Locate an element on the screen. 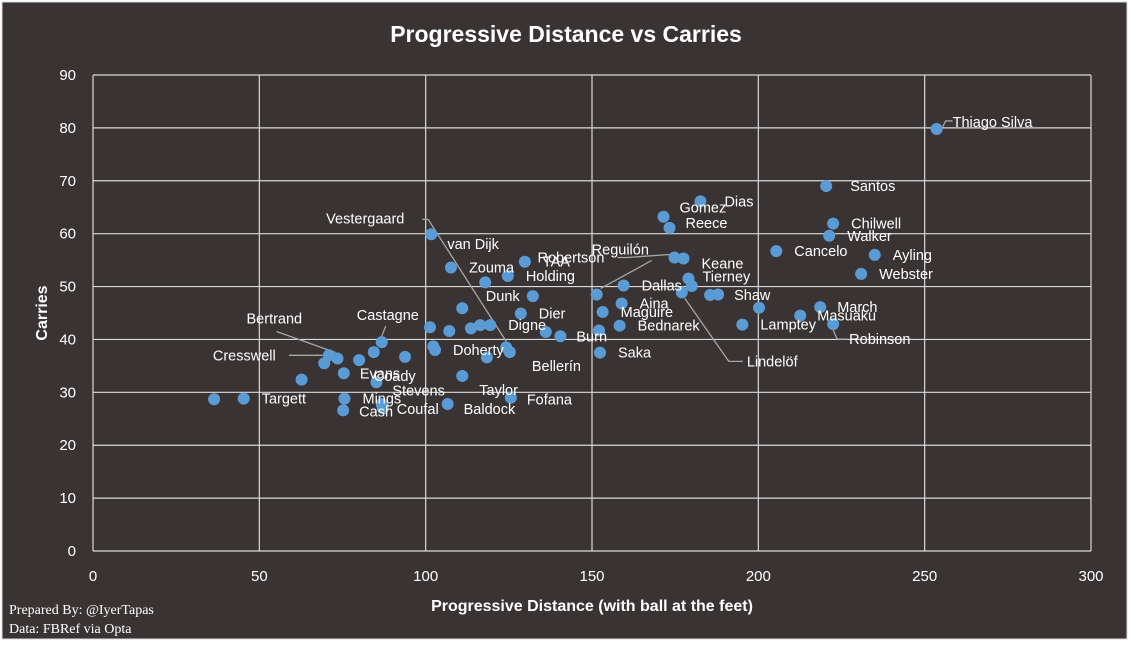 This screenshot has width=1132, height=646. point-label: Burn is located at coordinates (591, 337).